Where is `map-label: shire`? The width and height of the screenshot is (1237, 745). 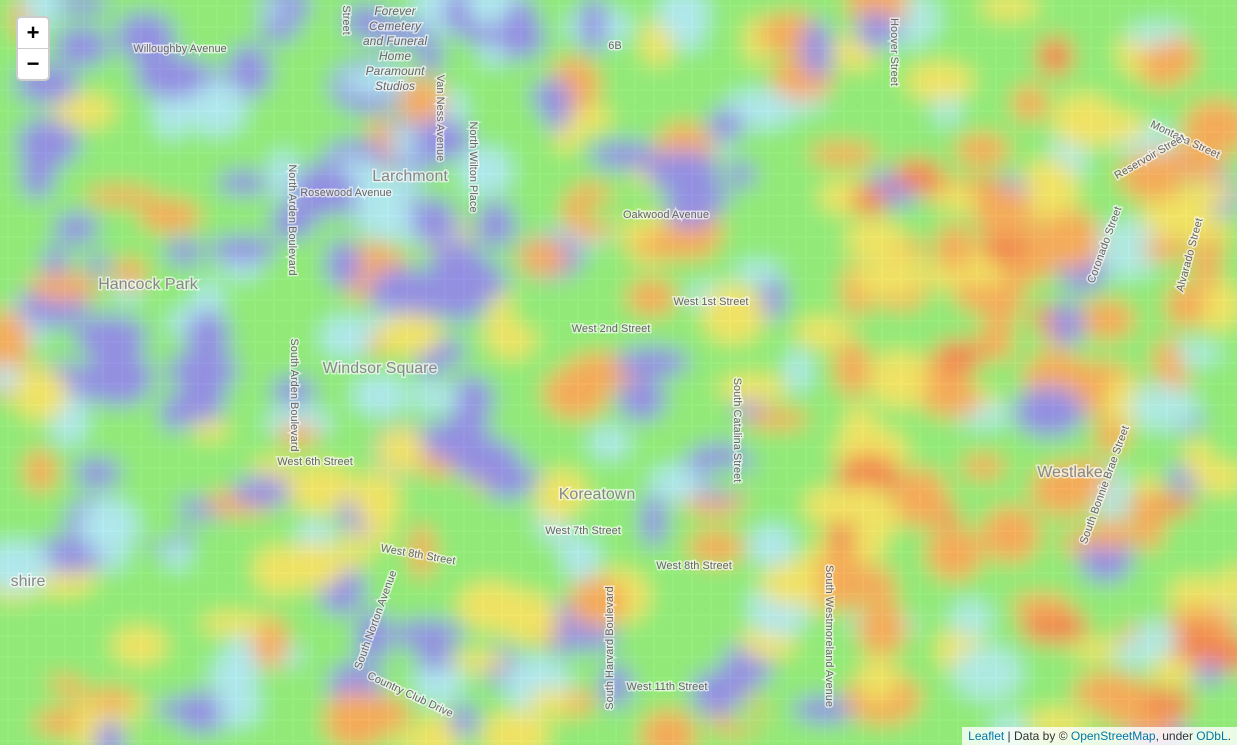
map-label: shire is located at coordinates (28, 581).